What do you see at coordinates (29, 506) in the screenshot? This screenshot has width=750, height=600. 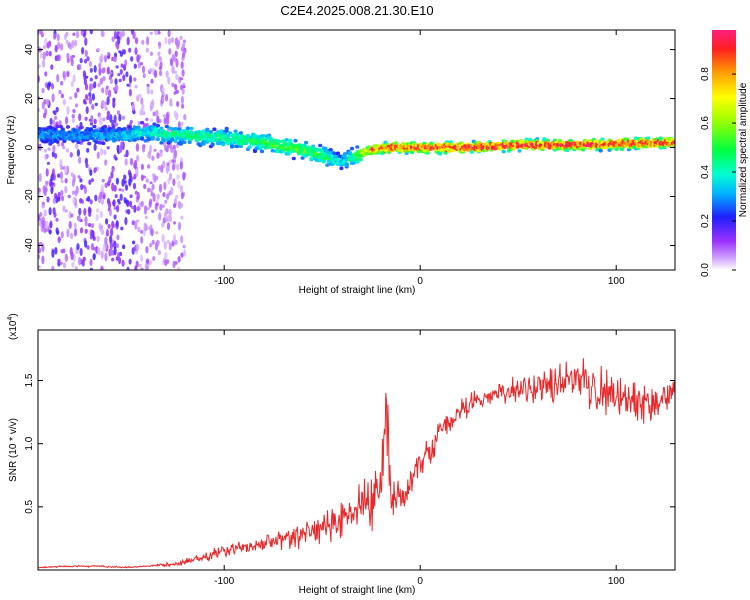 I see `y-tick-label: 0.5` at bounding box center [29, 506].